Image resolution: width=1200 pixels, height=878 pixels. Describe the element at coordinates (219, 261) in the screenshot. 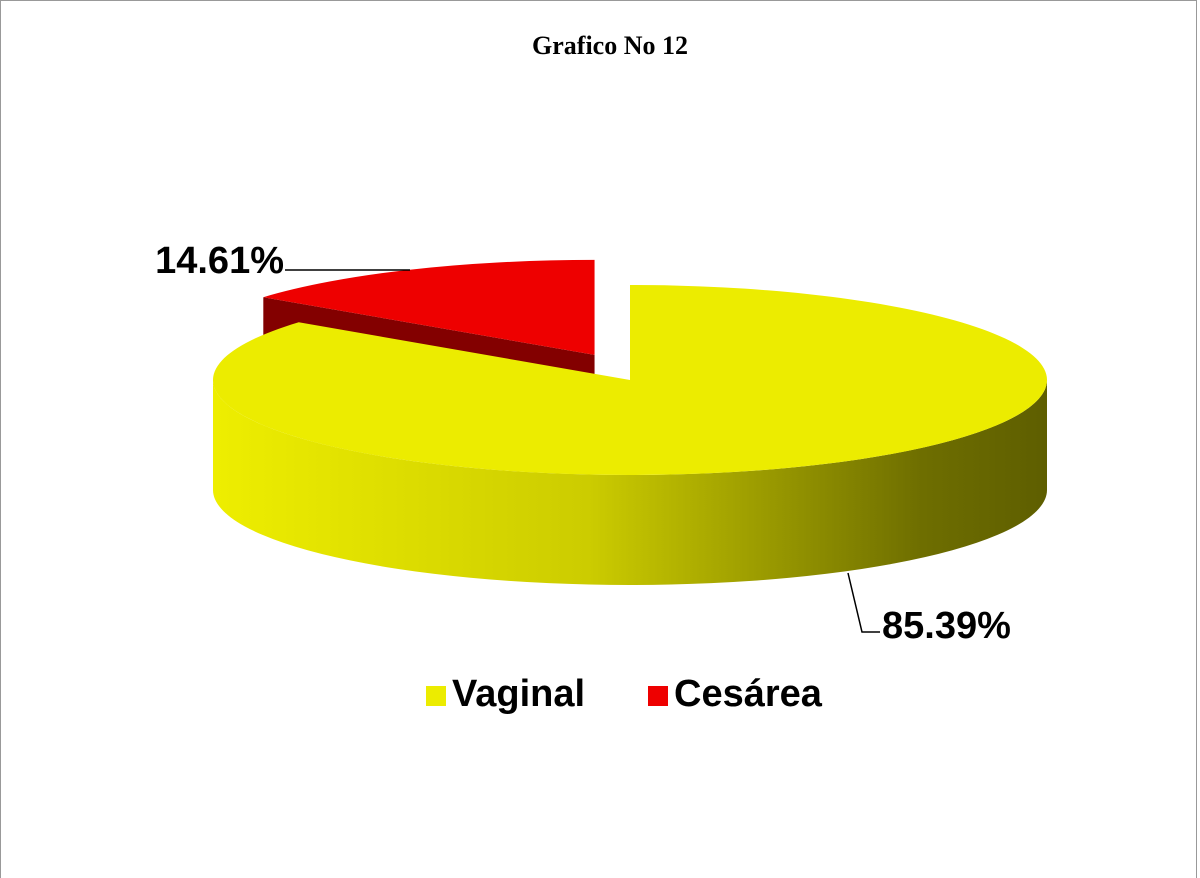

I see `data-label: 14.61%` at that location.